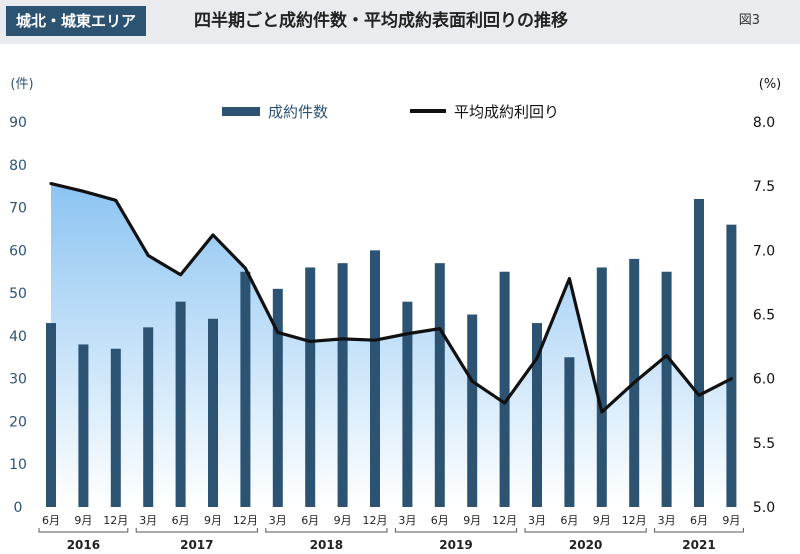 Image resolution: width=800 pixels, height=554 pixels. I want to click on right-tick-label: 8.0, so click(764, 123).